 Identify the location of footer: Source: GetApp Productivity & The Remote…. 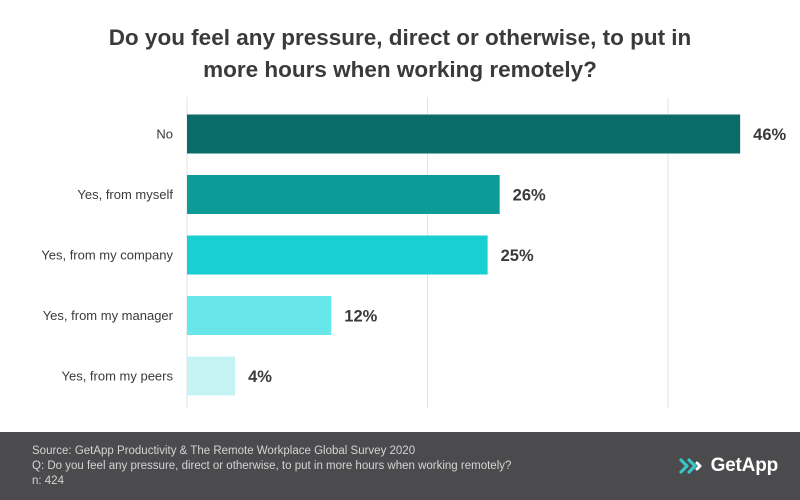
(400, 466).